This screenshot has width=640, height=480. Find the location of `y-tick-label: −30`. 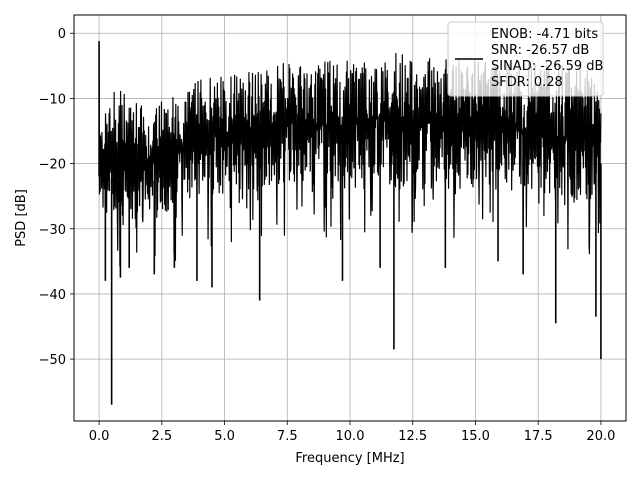

y-tick-label: −30 is located at coordinates (52, 230).